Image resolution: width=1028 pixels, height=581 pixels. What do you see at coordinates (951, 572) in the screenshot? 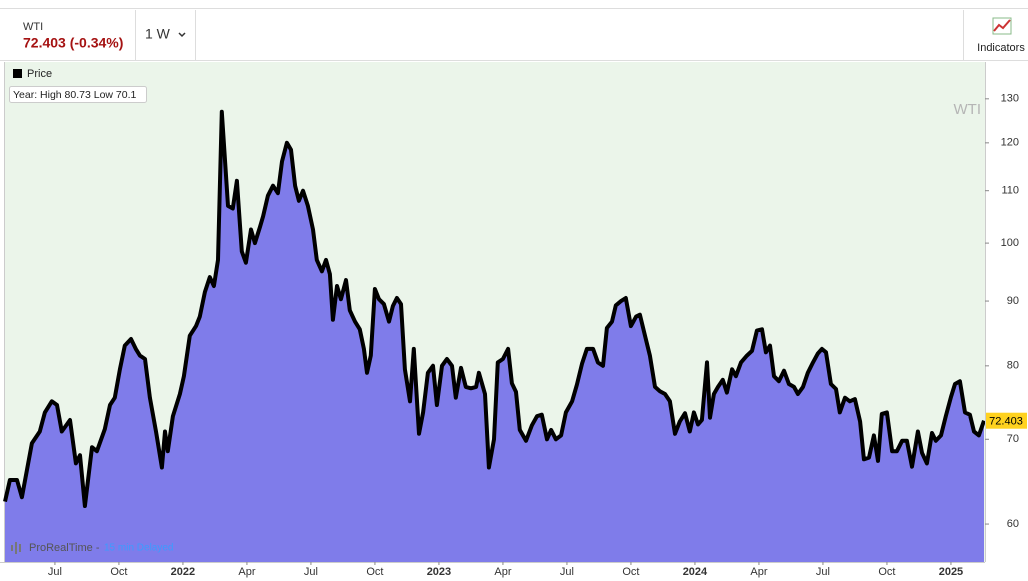
I see `x-tick-label: 2025` at bounding box center [951, 572].